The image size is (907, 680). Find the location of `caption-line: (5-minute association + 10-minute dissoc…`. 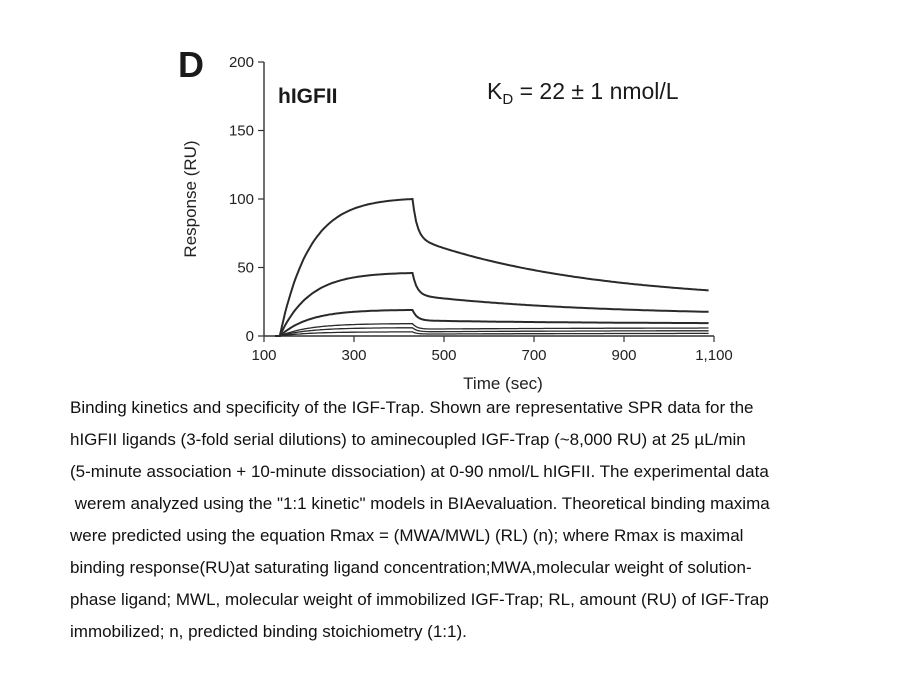

caption-line: (5-minute association + 10-minute dissoc… is located at coordinates (419, 471).